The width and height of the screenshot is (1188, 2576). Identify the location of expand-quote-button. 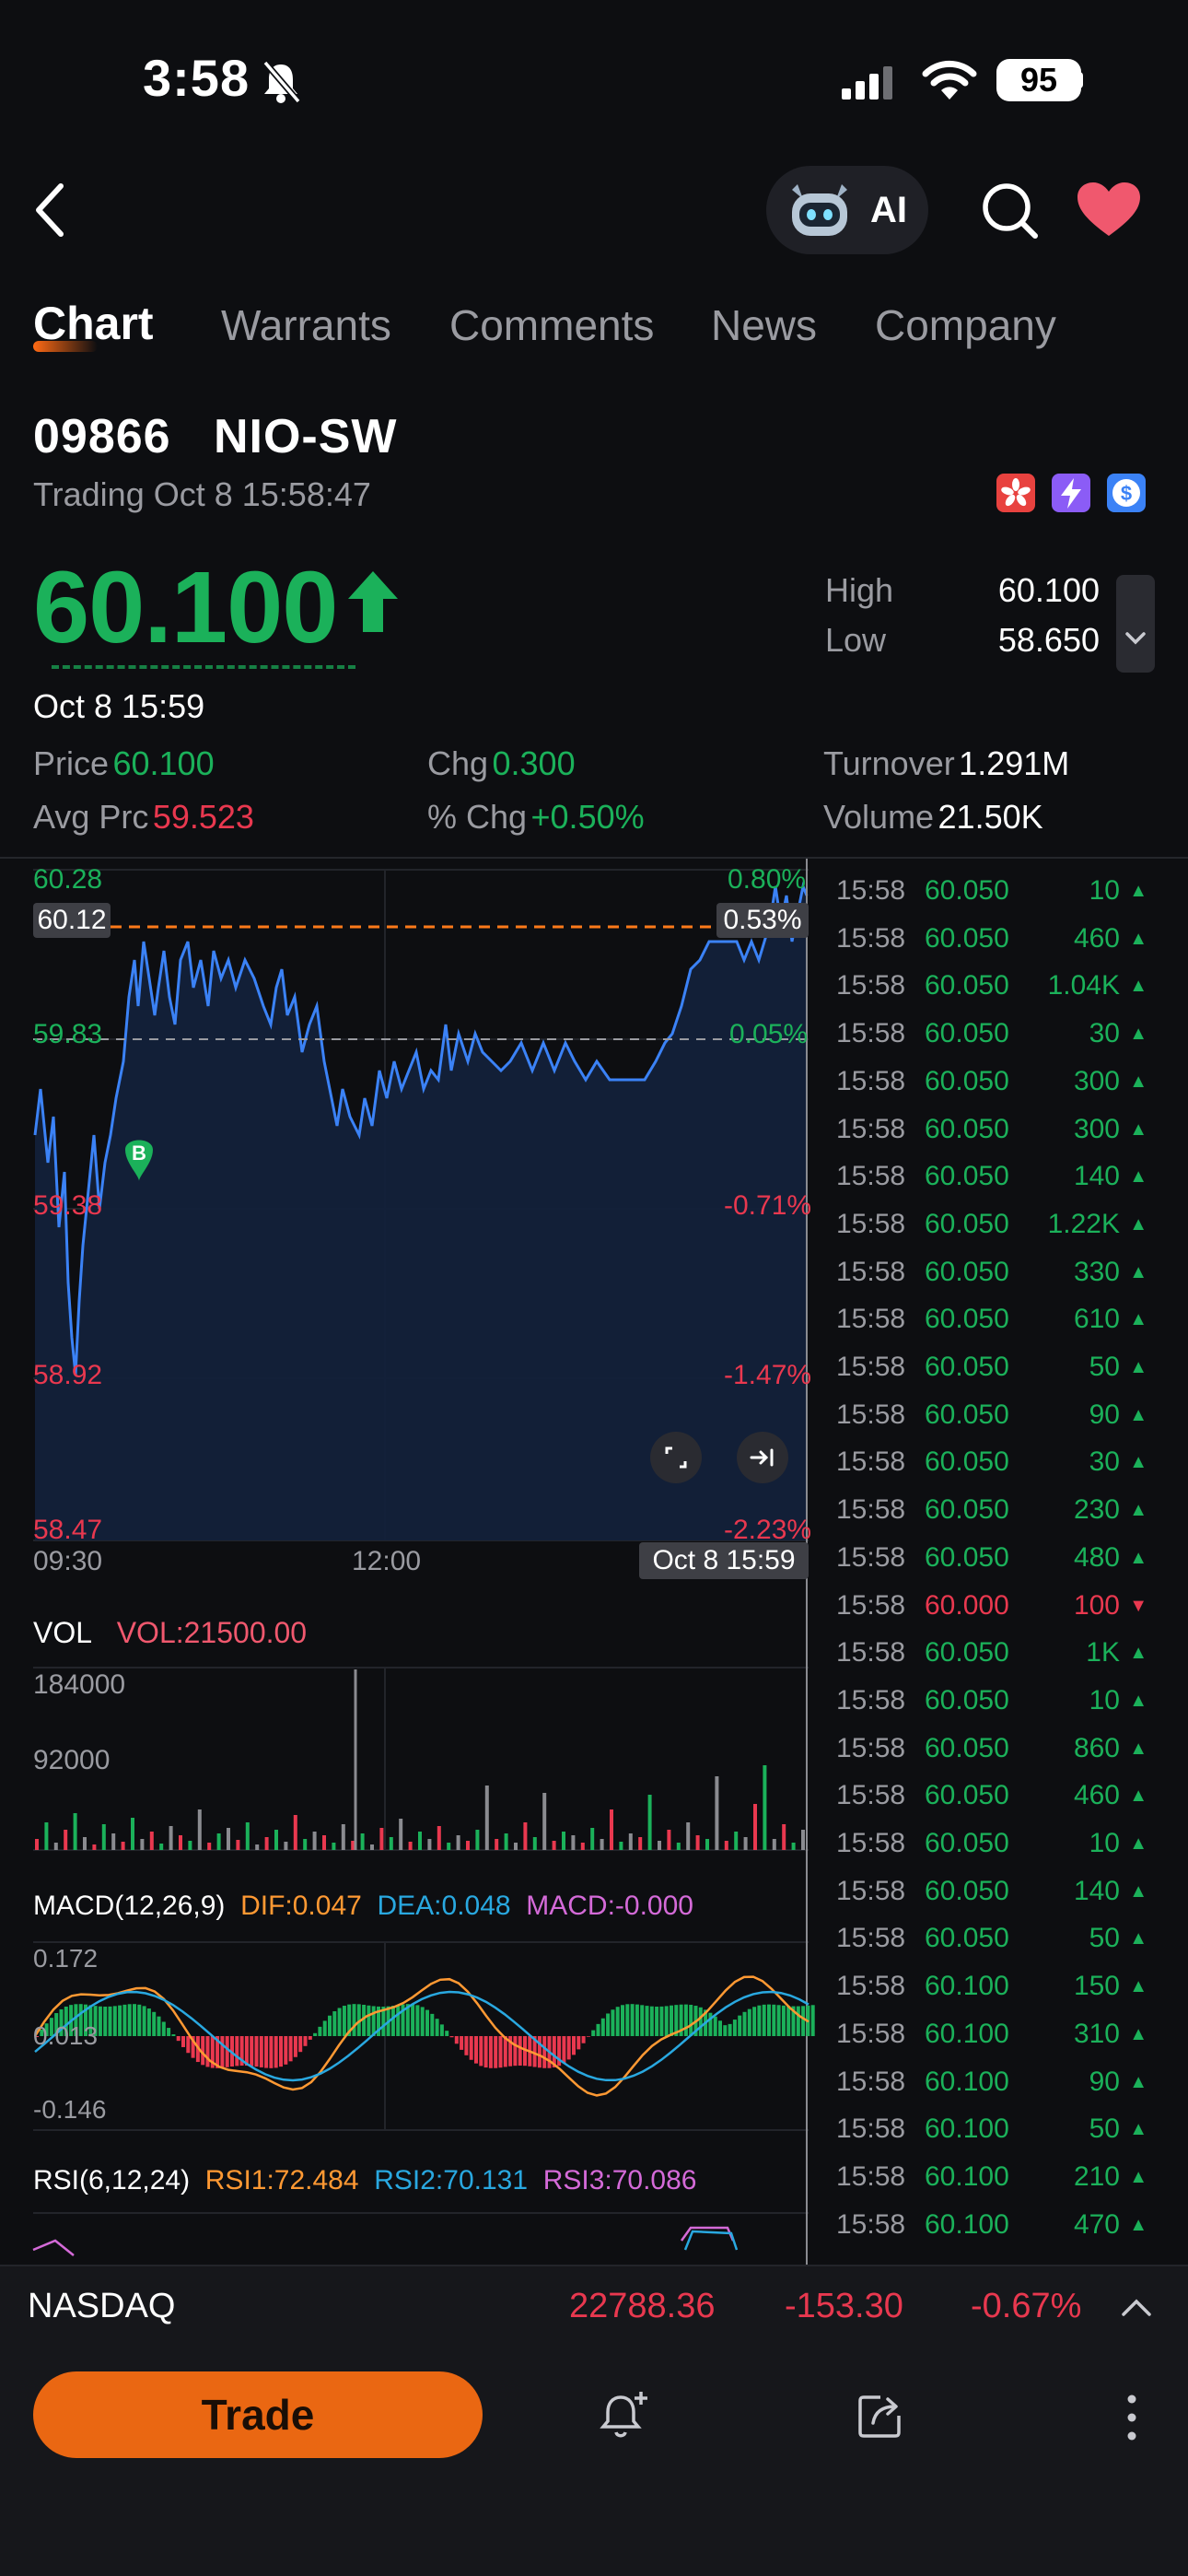
(1135, 624).